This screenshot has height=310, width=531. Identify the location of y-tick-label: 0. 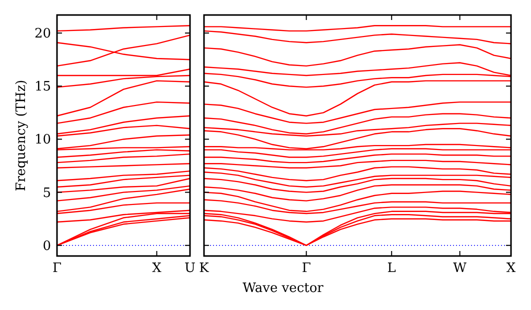
(46, 246).